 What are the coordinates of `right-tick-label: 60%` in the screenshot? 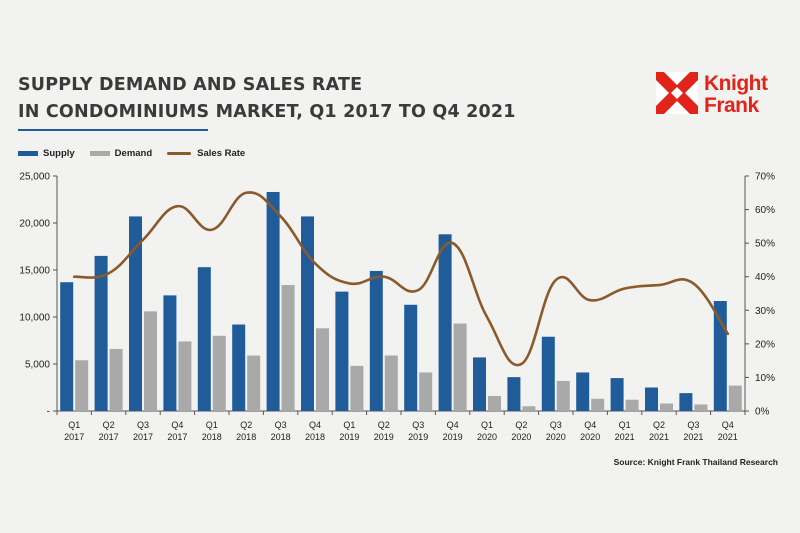 It's located at (765, 210).